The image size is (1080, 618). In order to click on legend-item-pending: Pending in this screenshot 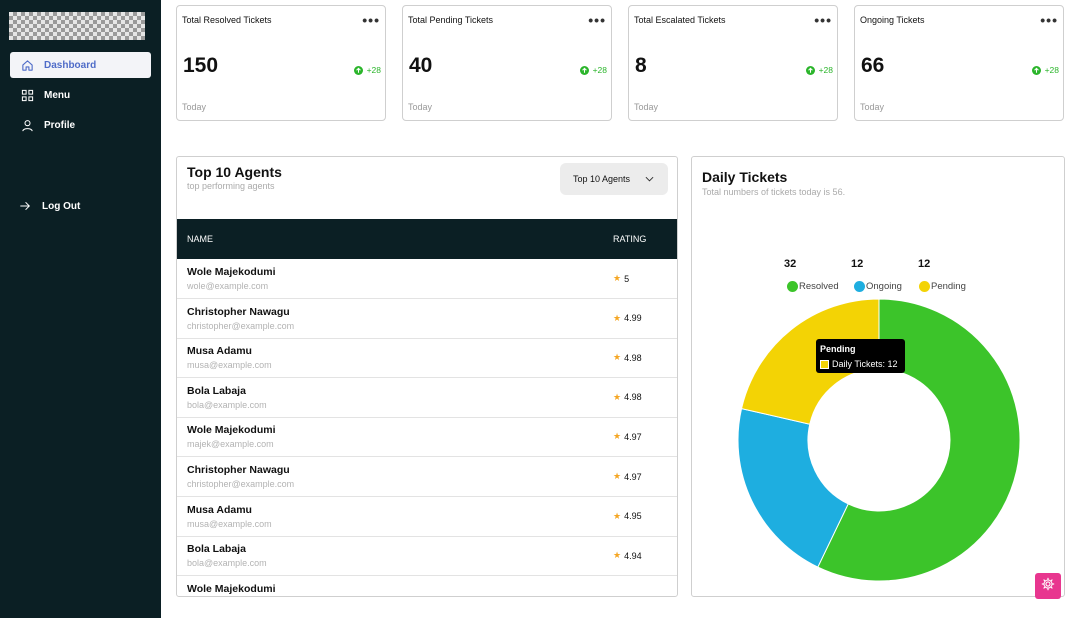, I will do `click(942, 286)`.